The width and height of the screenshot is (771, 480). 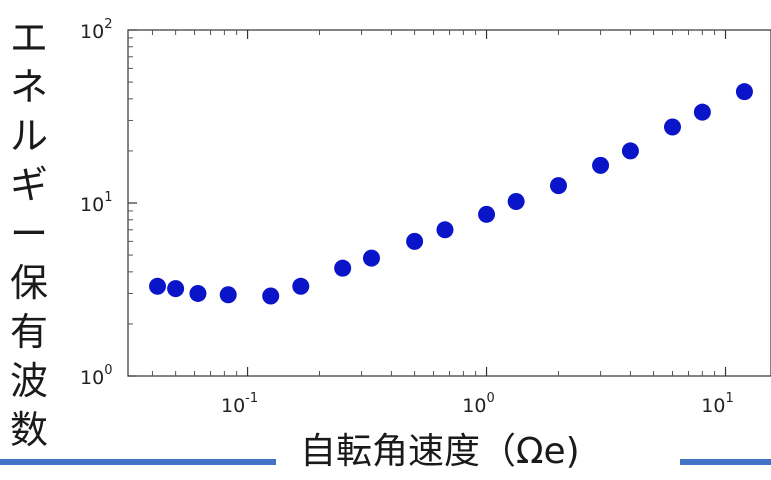 What do you see at coordinates (440, 451) in the screenshot?
I see `x-axis-label: 自転角速度（Ωe)` at bounding box center [440, 451].